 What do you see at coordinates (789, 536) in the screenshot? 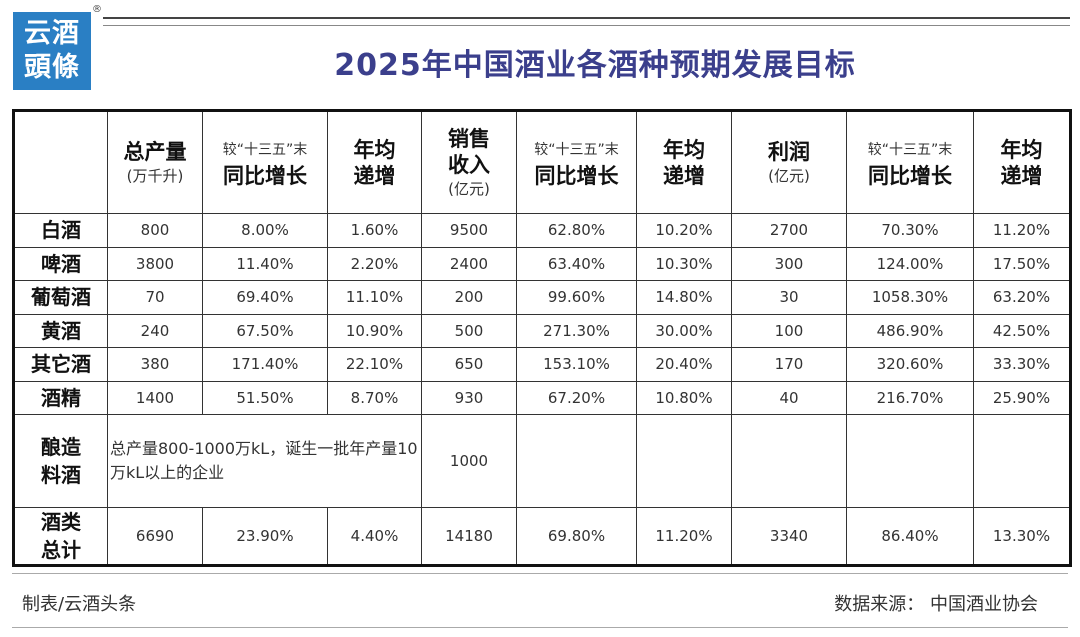
I see `cell-profit: 3340` at bounding box center [789, 536].